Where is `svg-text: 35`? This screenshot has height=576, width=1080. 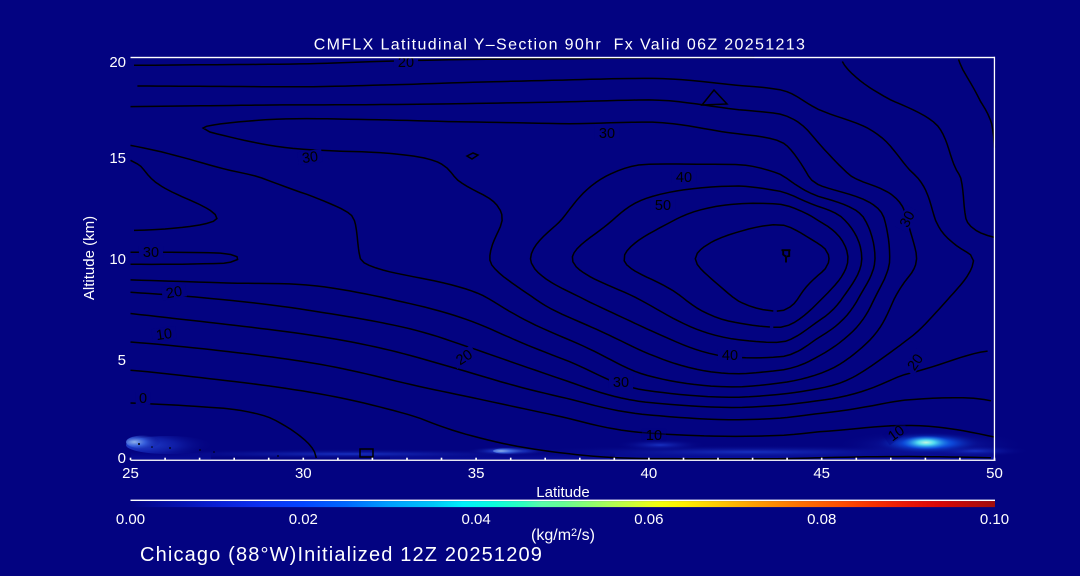 svg-text: 35 is located at coordinates (476, 473).